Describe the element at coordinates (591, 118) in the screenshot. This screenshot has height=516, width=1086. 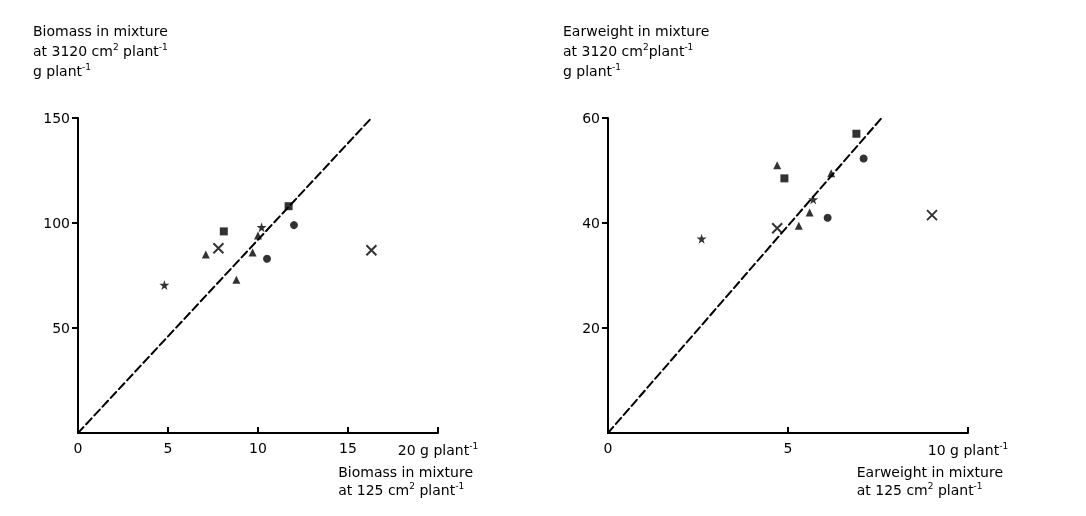
I see `y-tick-label: 60` at that location.